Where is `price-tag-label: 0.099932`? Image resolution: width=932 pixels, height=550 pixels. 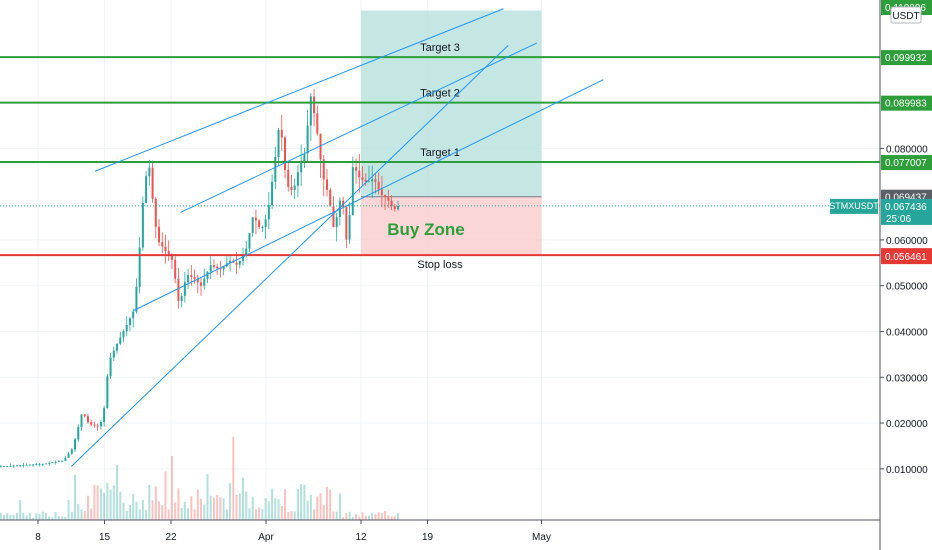
price-tag-label: 0.099932 is located at coordinates (906, 58).